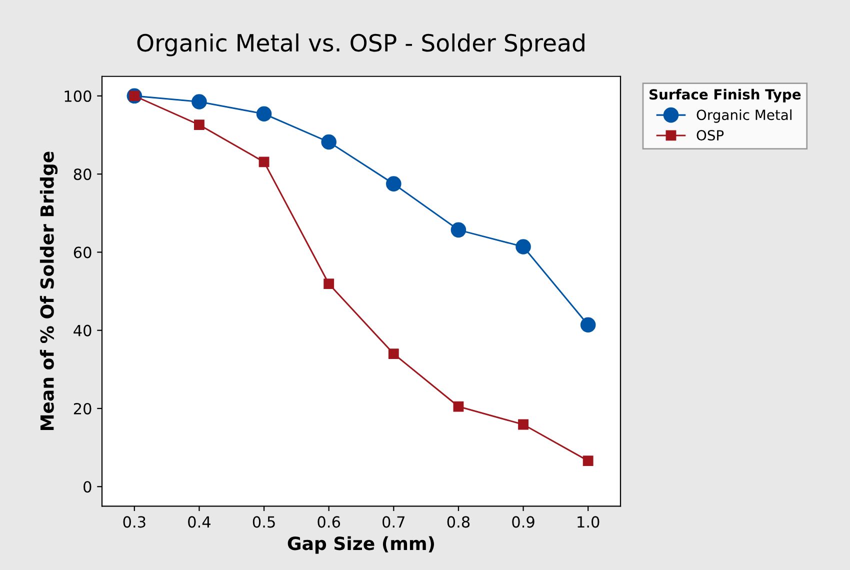  What do you see at coordinates (329, 522) in the screenshot?
I see `x-tick-label: 0.6` at bounding box center [329, 522].